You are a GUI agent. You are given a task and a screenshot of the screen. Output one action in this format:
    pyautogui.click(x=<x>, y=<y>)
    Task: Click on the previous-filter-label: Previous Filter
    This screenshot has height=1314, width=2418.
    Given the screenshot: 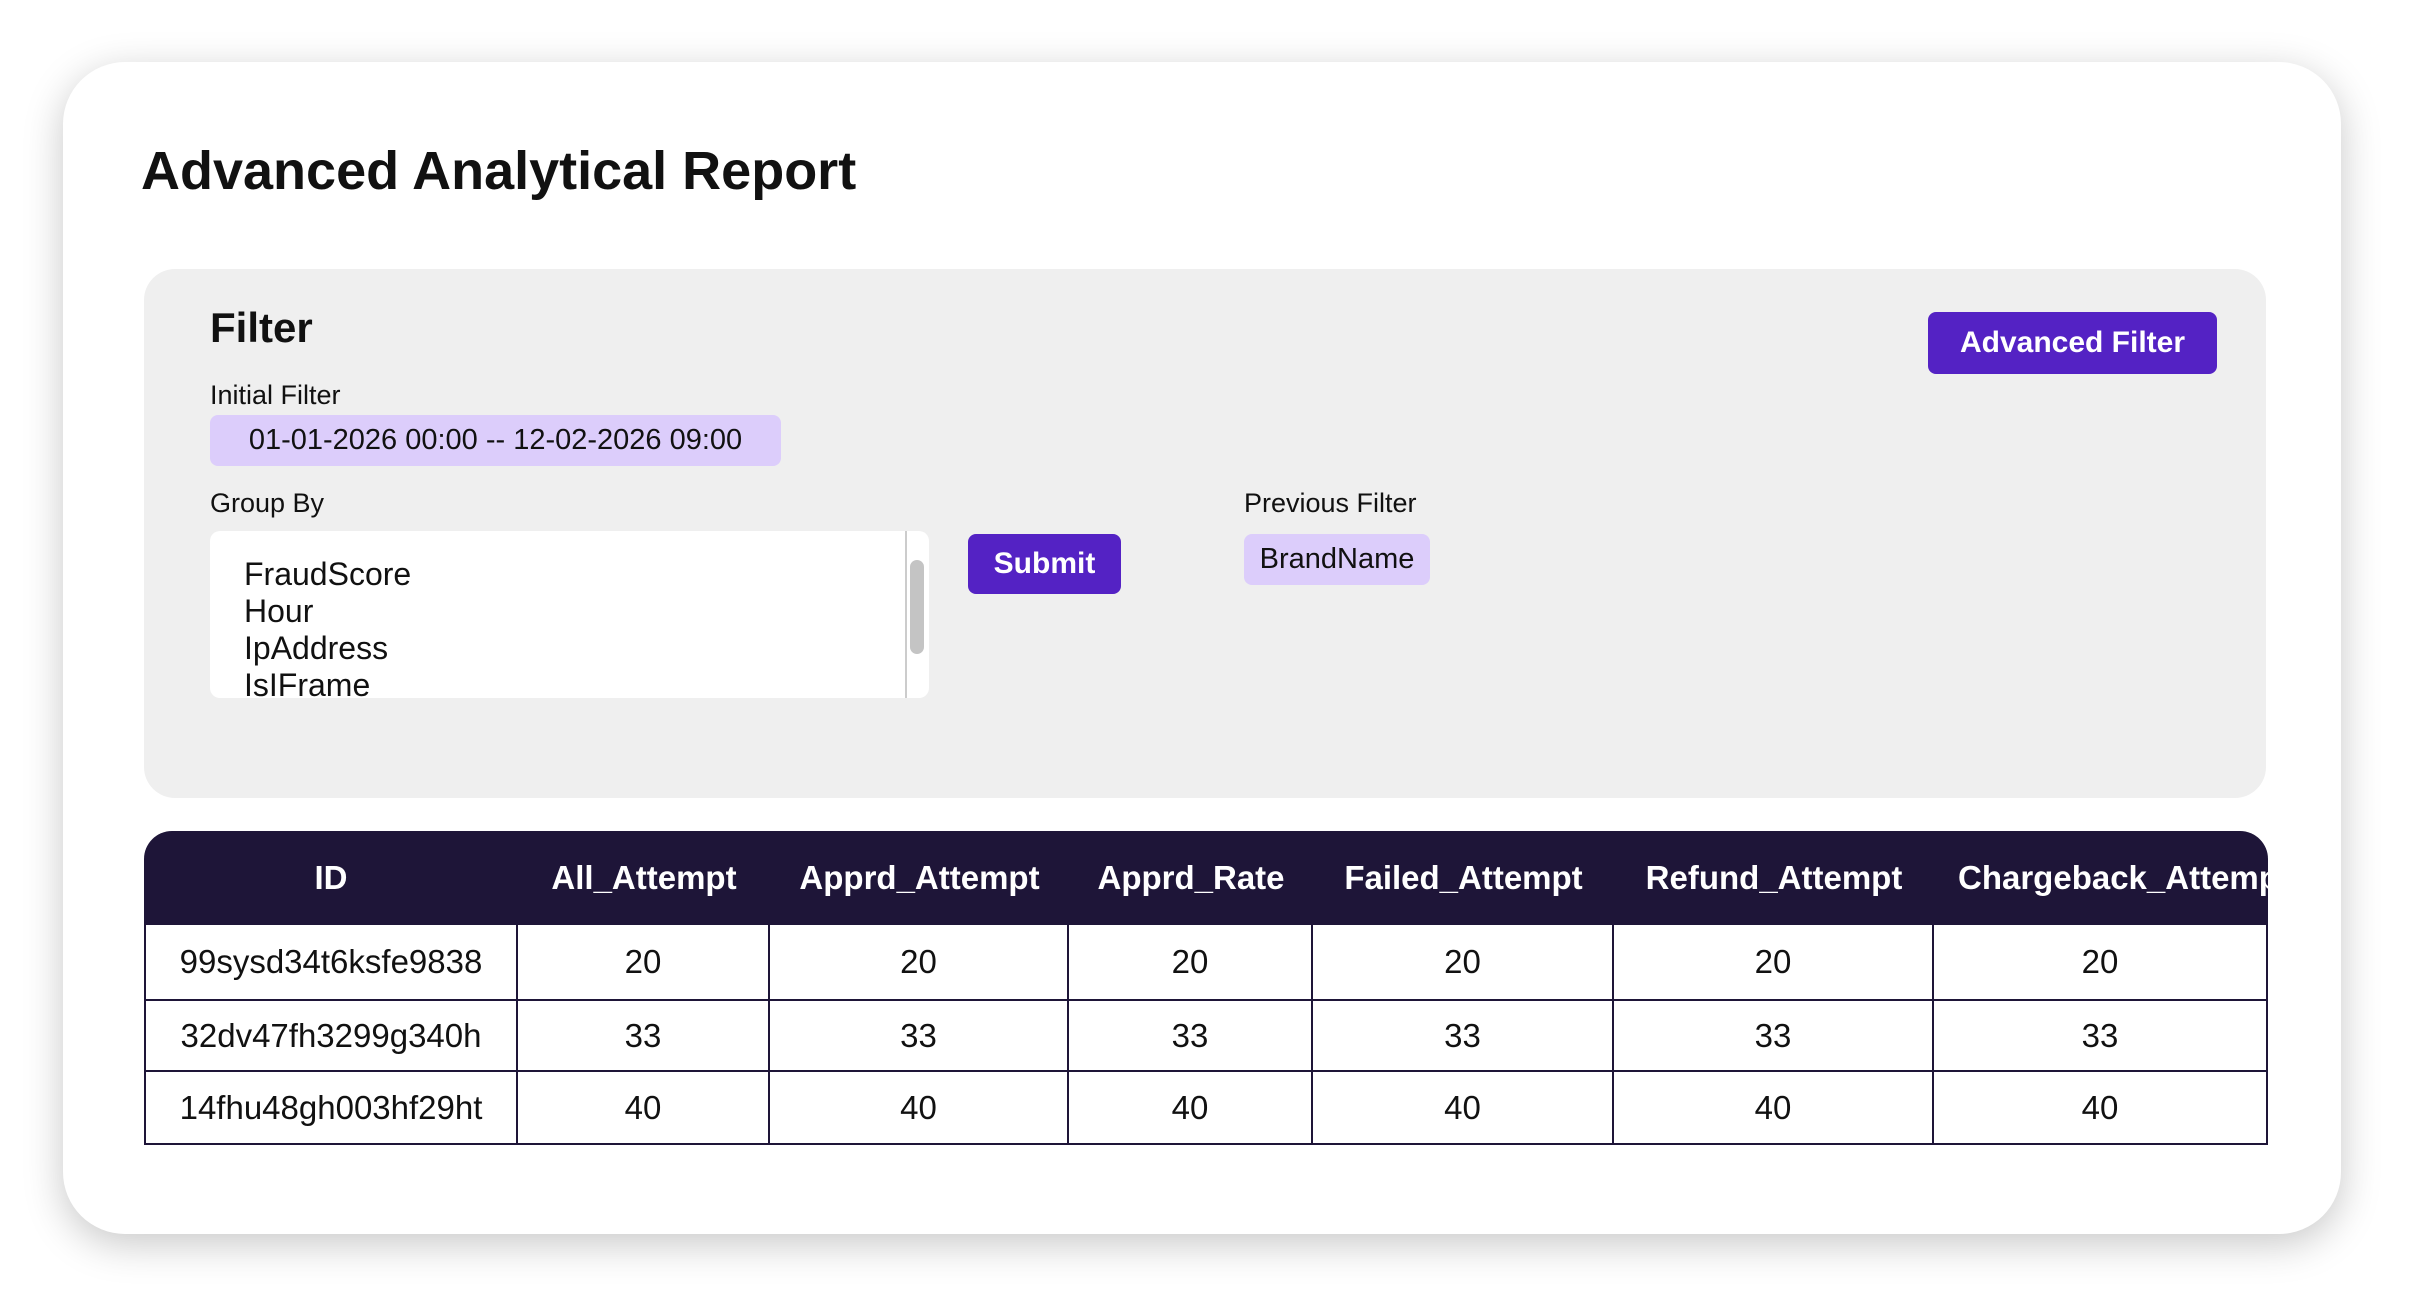 What is the action you would take?
    pyautogui.click(x=1330, y=503)
    